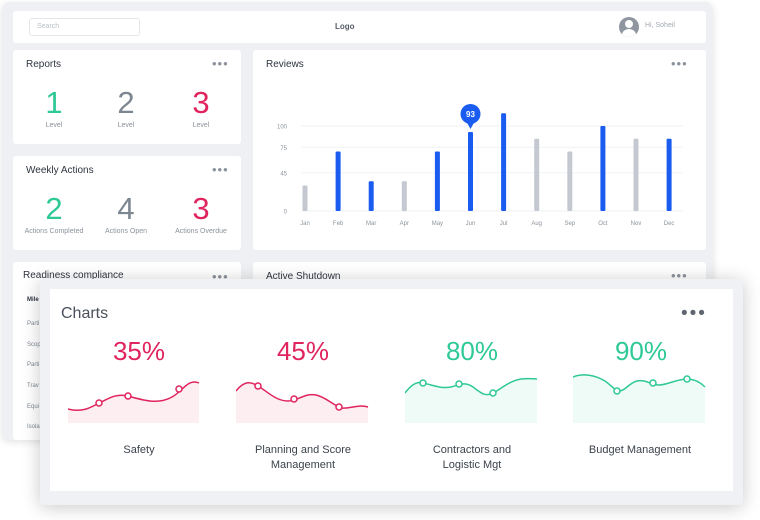 The height and width of the screenshot is (520, 760). Describe the element at coordinates (33, 386) in the screenshot. I see `table-row: Trav` at that location.